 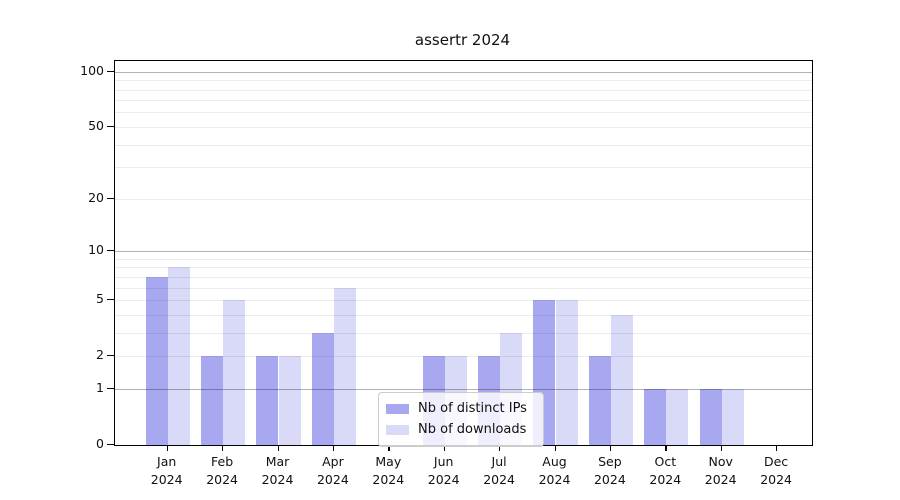 I want to click on bar-distinct-ips-apr, so click(x=322, y=388).